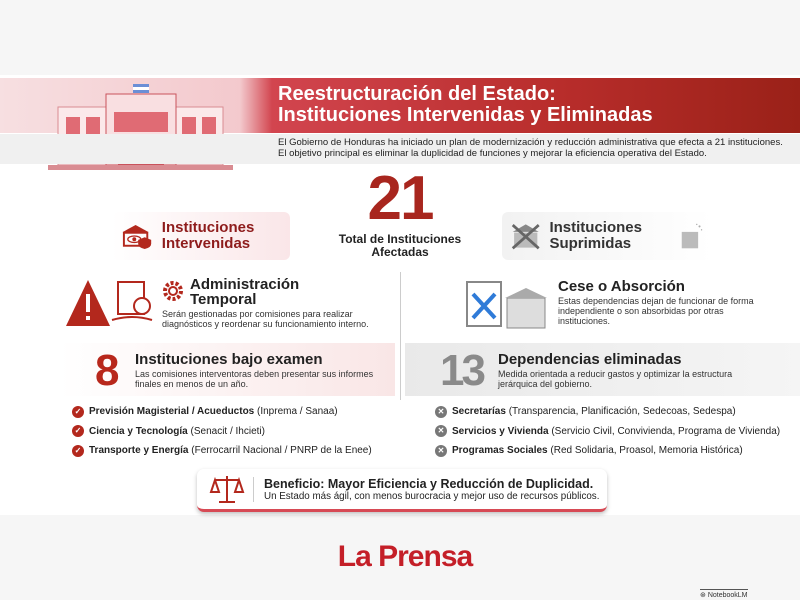 The height and width of the screenshot is (600, 800). Describe the element at coordinates (139, 450) in the screenshot. I see `item-bold: Transporte y Energía` at that location.